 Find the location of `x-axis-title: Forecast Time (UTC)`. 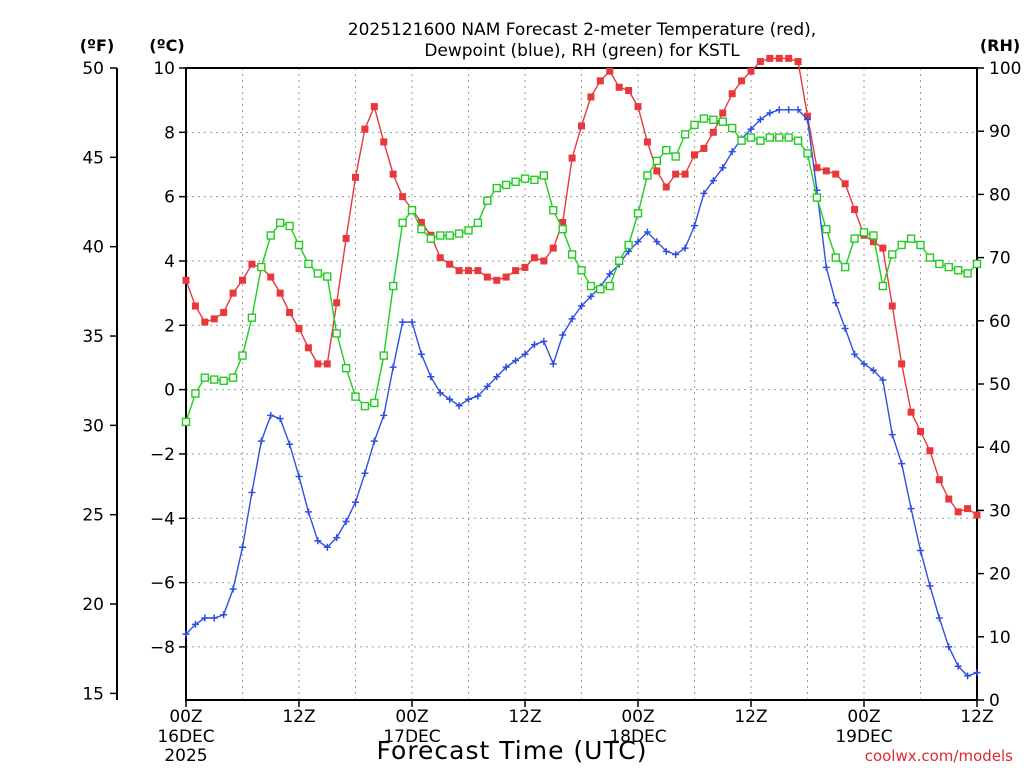

x-axis-title: Forecast Time (UTC) is located at coordinates (512, 750).